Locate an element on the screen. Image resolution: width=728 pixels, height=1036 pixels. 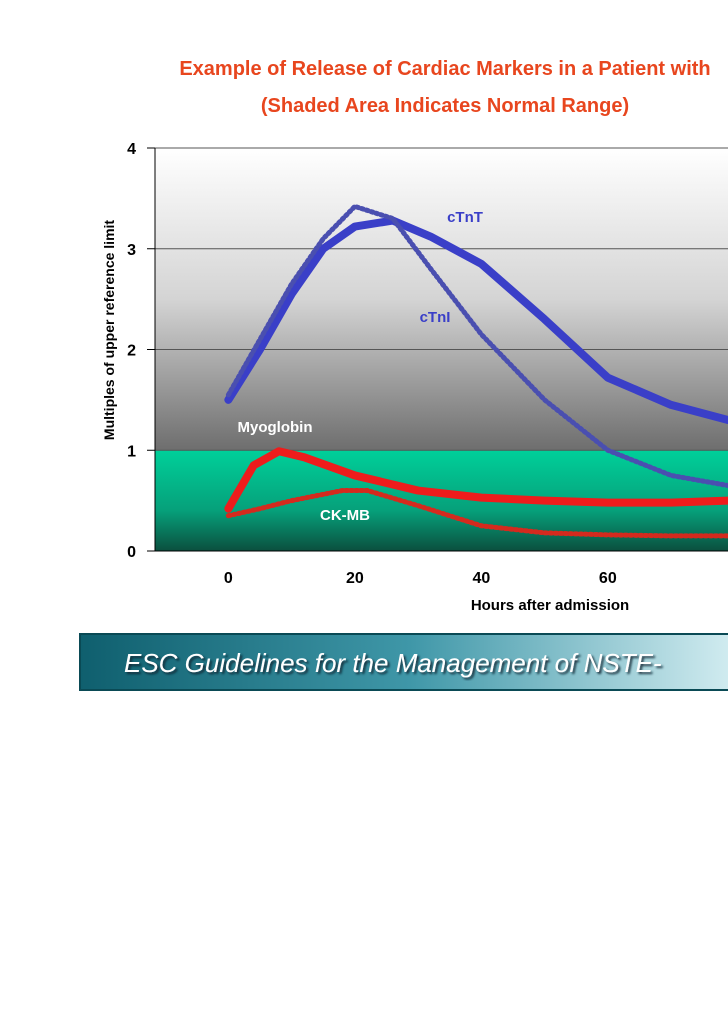
footer-banner is located at coordinates (403, 662).